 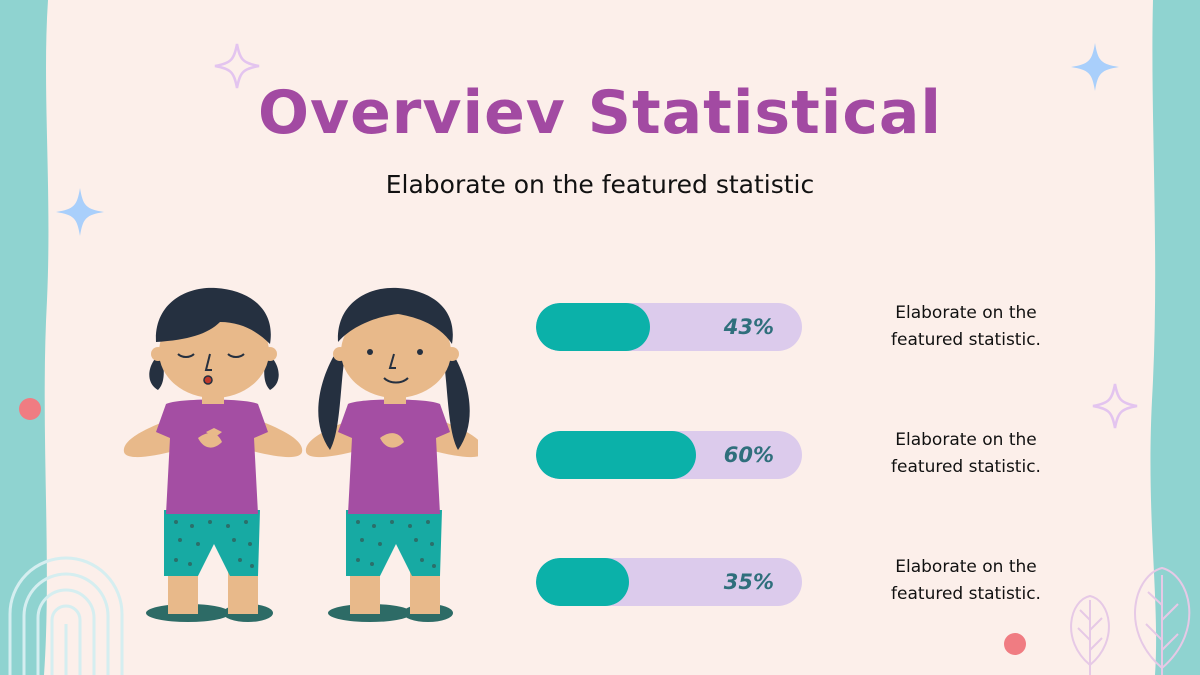 I want to click on spiral-doodle-icon, so click(x=66, y=615).